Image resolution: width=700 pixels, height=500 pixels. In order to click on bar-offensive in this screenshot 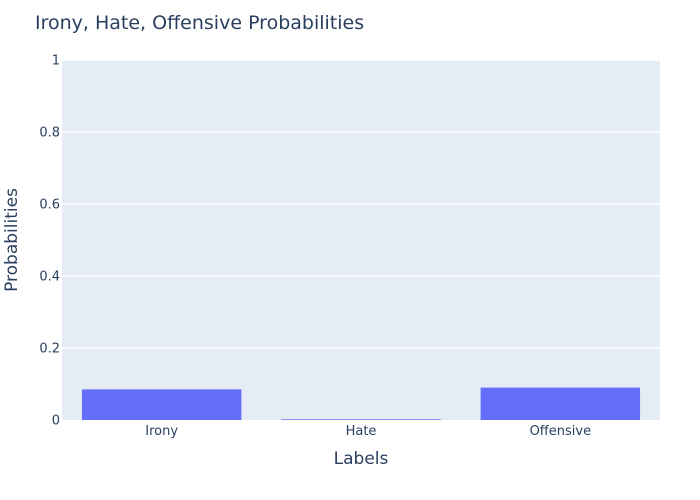, I will do `click(560, 403)`.